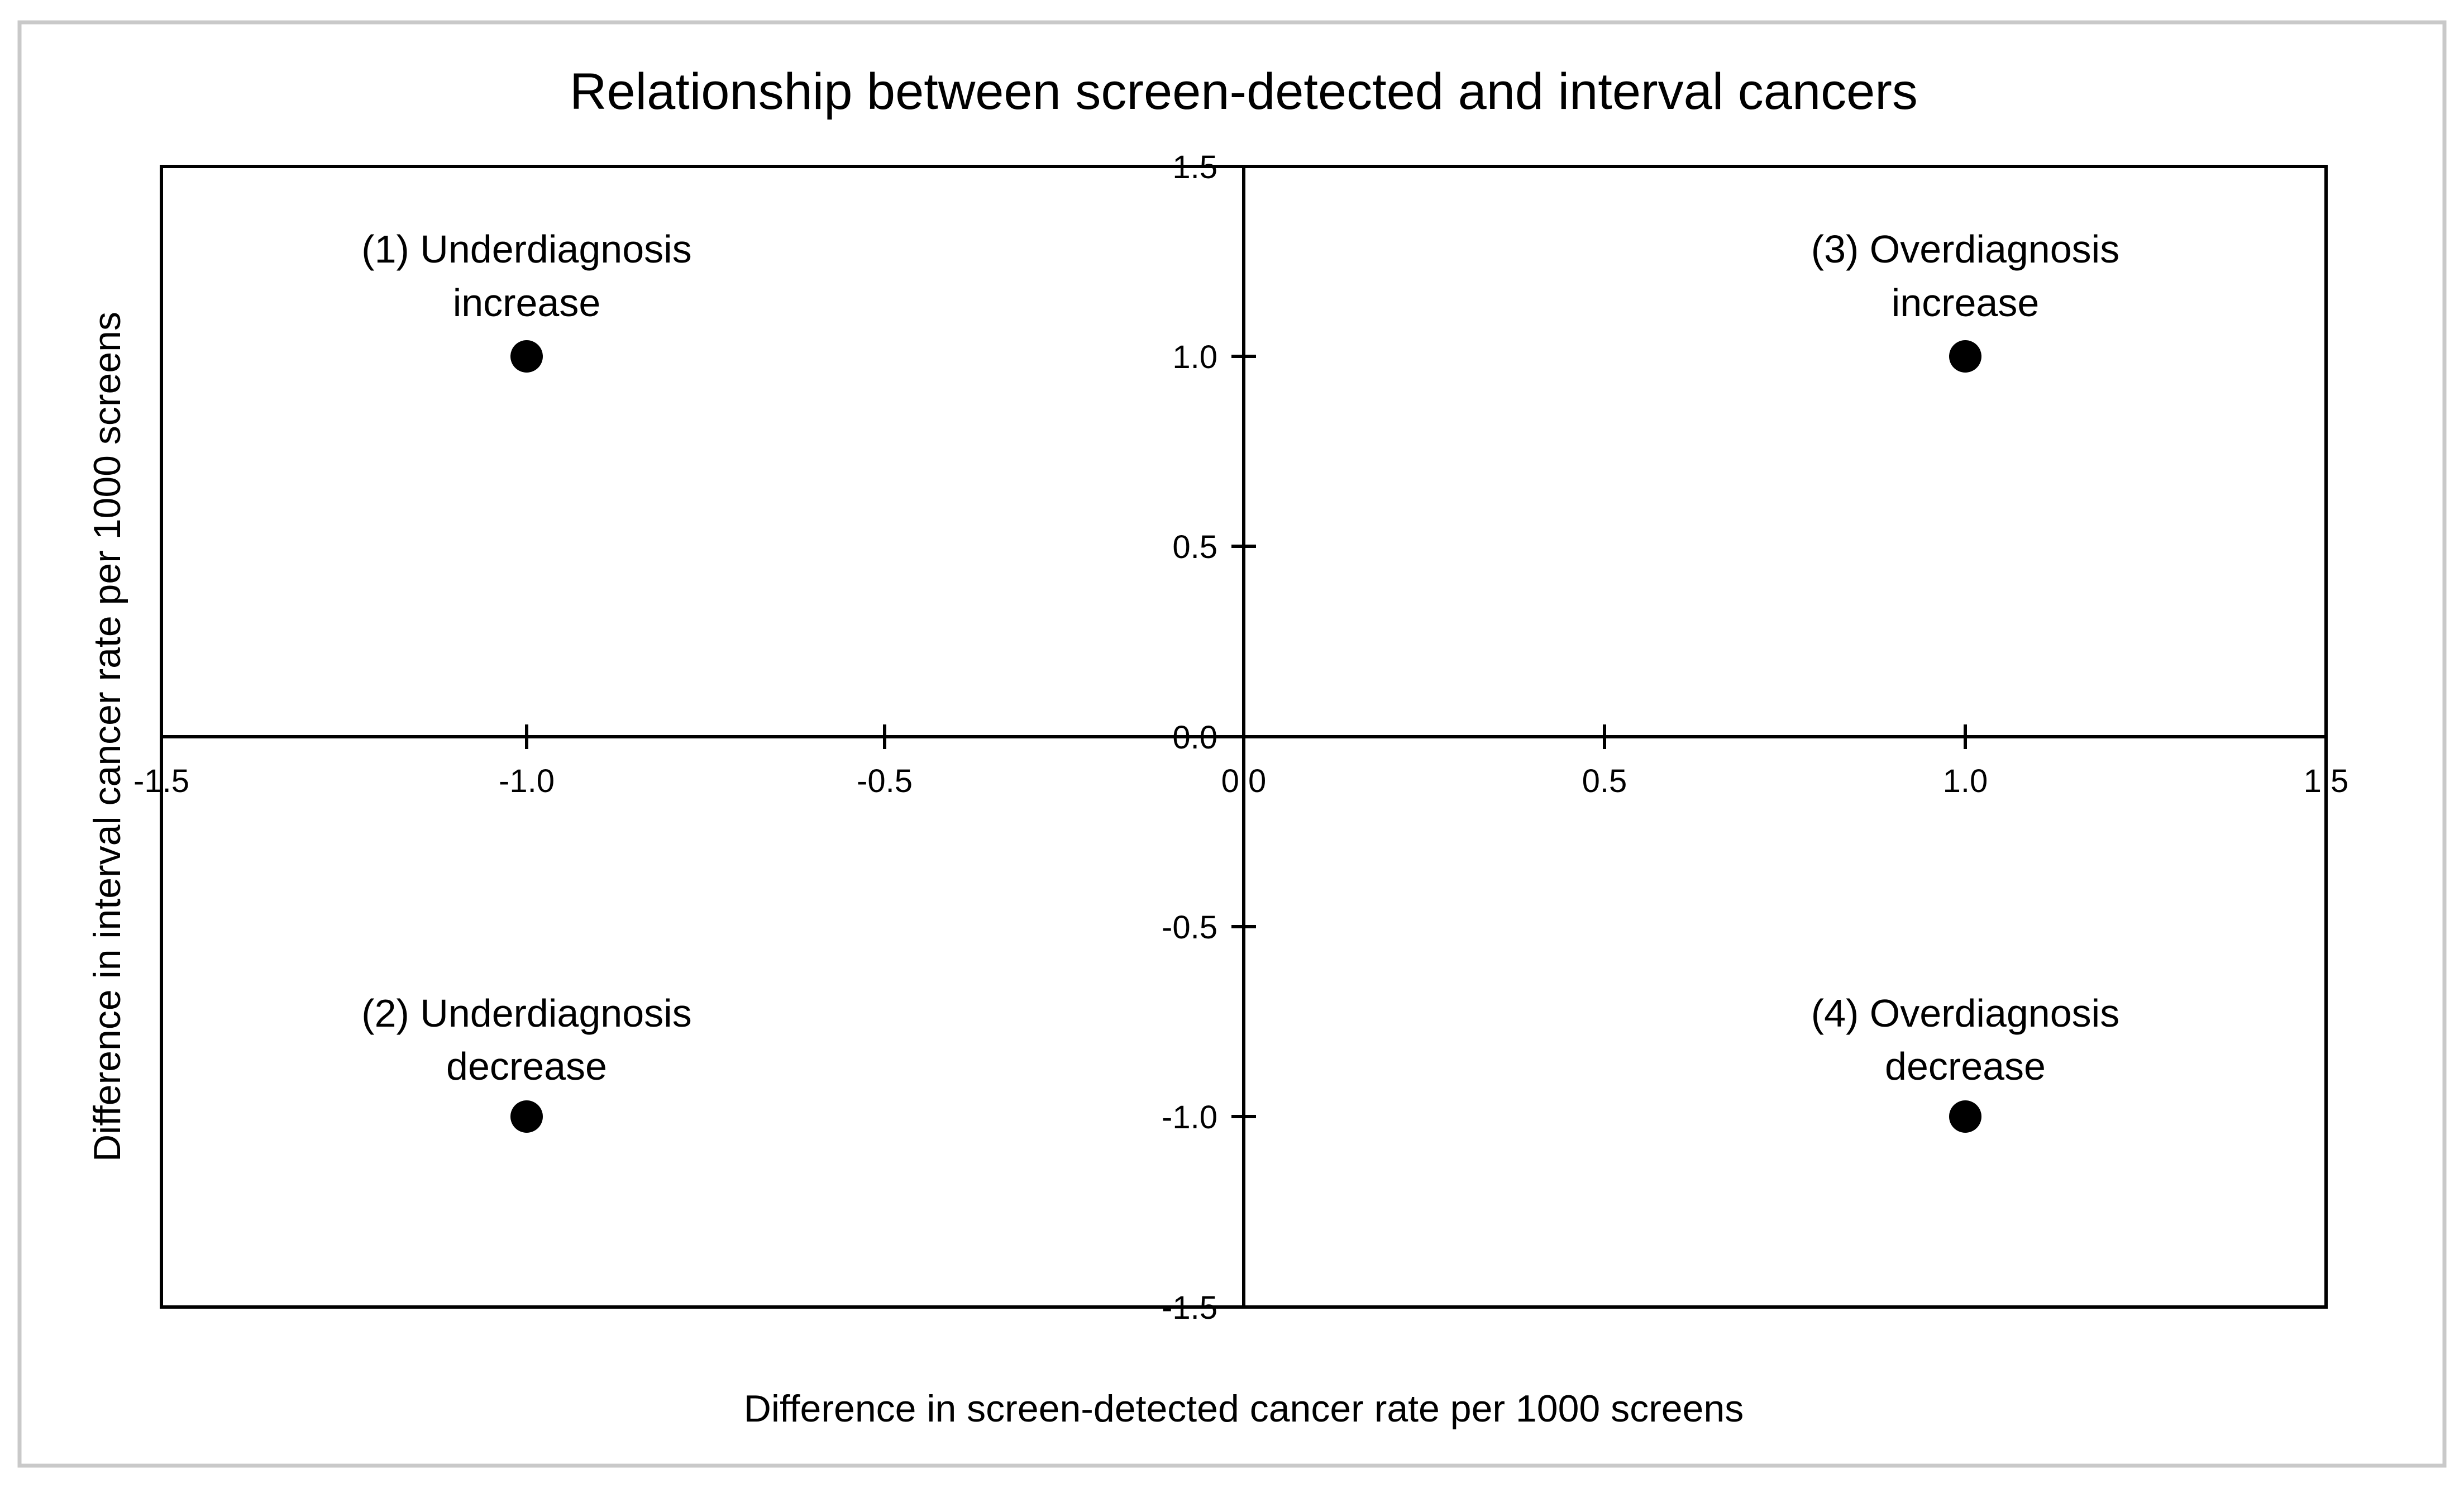 Image resolution: width=2464 pixels, height=1488 pixels. I want to click on x-tick-label-neg-1-0: -1.0, so click(527, 781).